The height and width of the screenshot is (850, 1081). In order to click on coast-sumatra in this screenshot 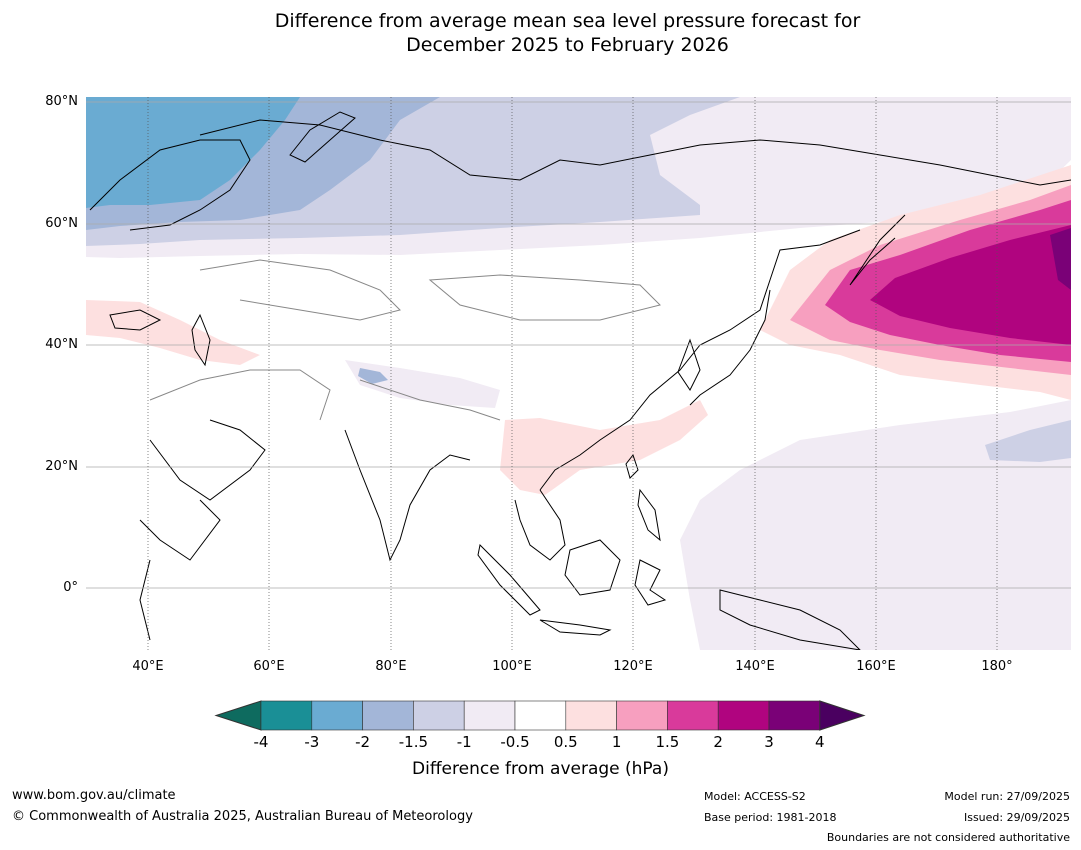, I will do `click(509, 579)`.